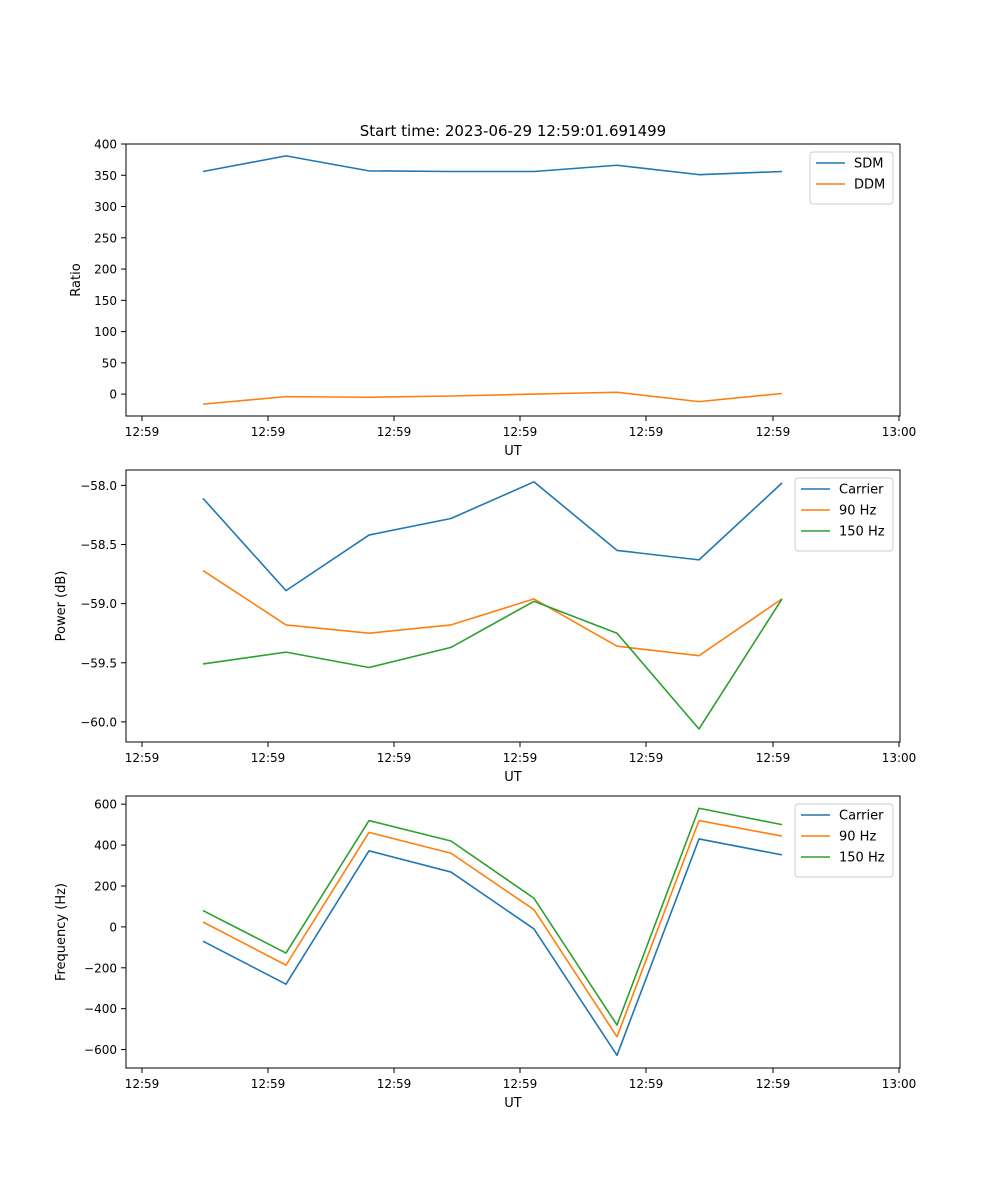 This screenshot has width=1000, height=1200. What do you see at coordinates (98, 722) in the screenshot?
I see `y-tick-label: −60.0` at bounding box center [98, 722].